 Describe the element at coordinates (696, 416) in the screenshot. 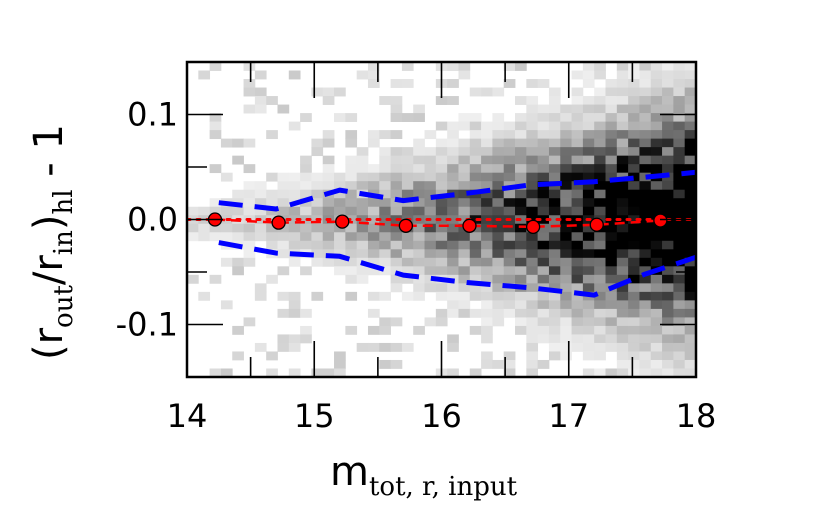

I see `x-tick-label: 18` at that location.